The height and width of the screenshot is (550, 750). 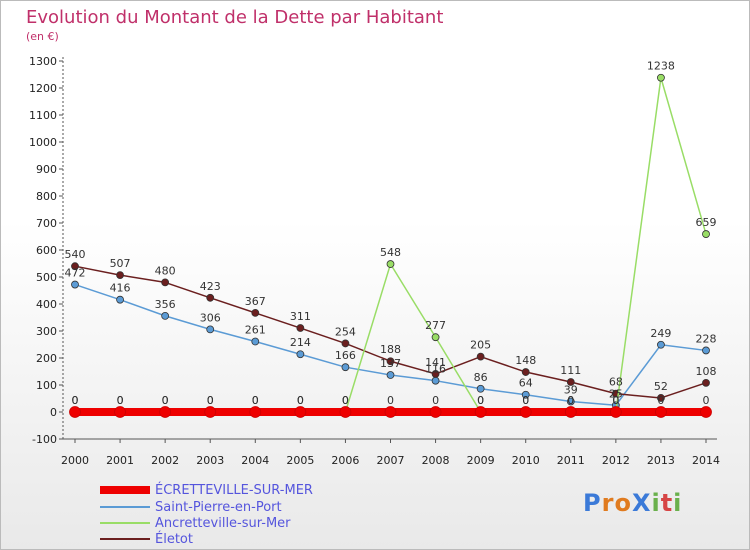 I want to click on y-tick-label: 1300, so click(x=43, y=61).